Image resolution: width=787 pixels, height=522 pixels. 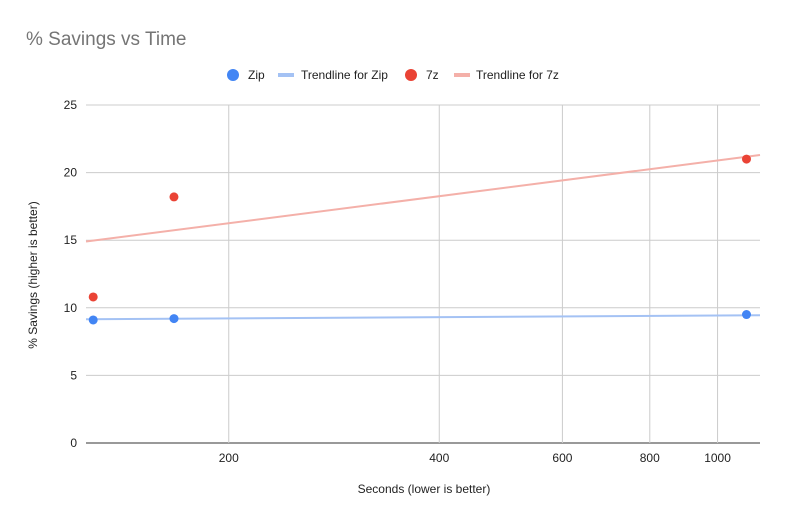 What do you see at coordinates (256, 75) in the screenshot?
I see `legend-label-zip: Zip` at bounding box center [256, 75].